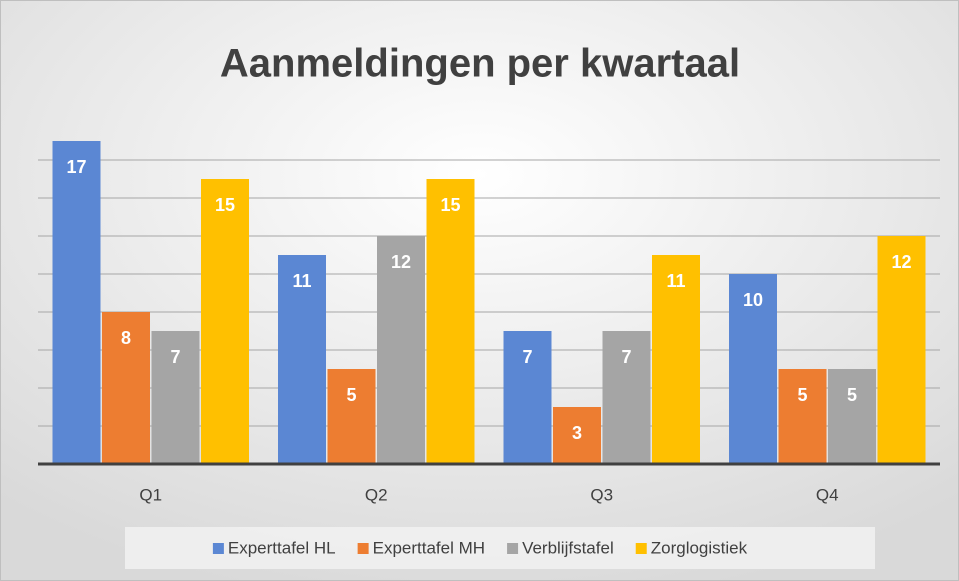 This screenshot has width=959, height=581. I want to click on data-label: 8, so click(126, 338).